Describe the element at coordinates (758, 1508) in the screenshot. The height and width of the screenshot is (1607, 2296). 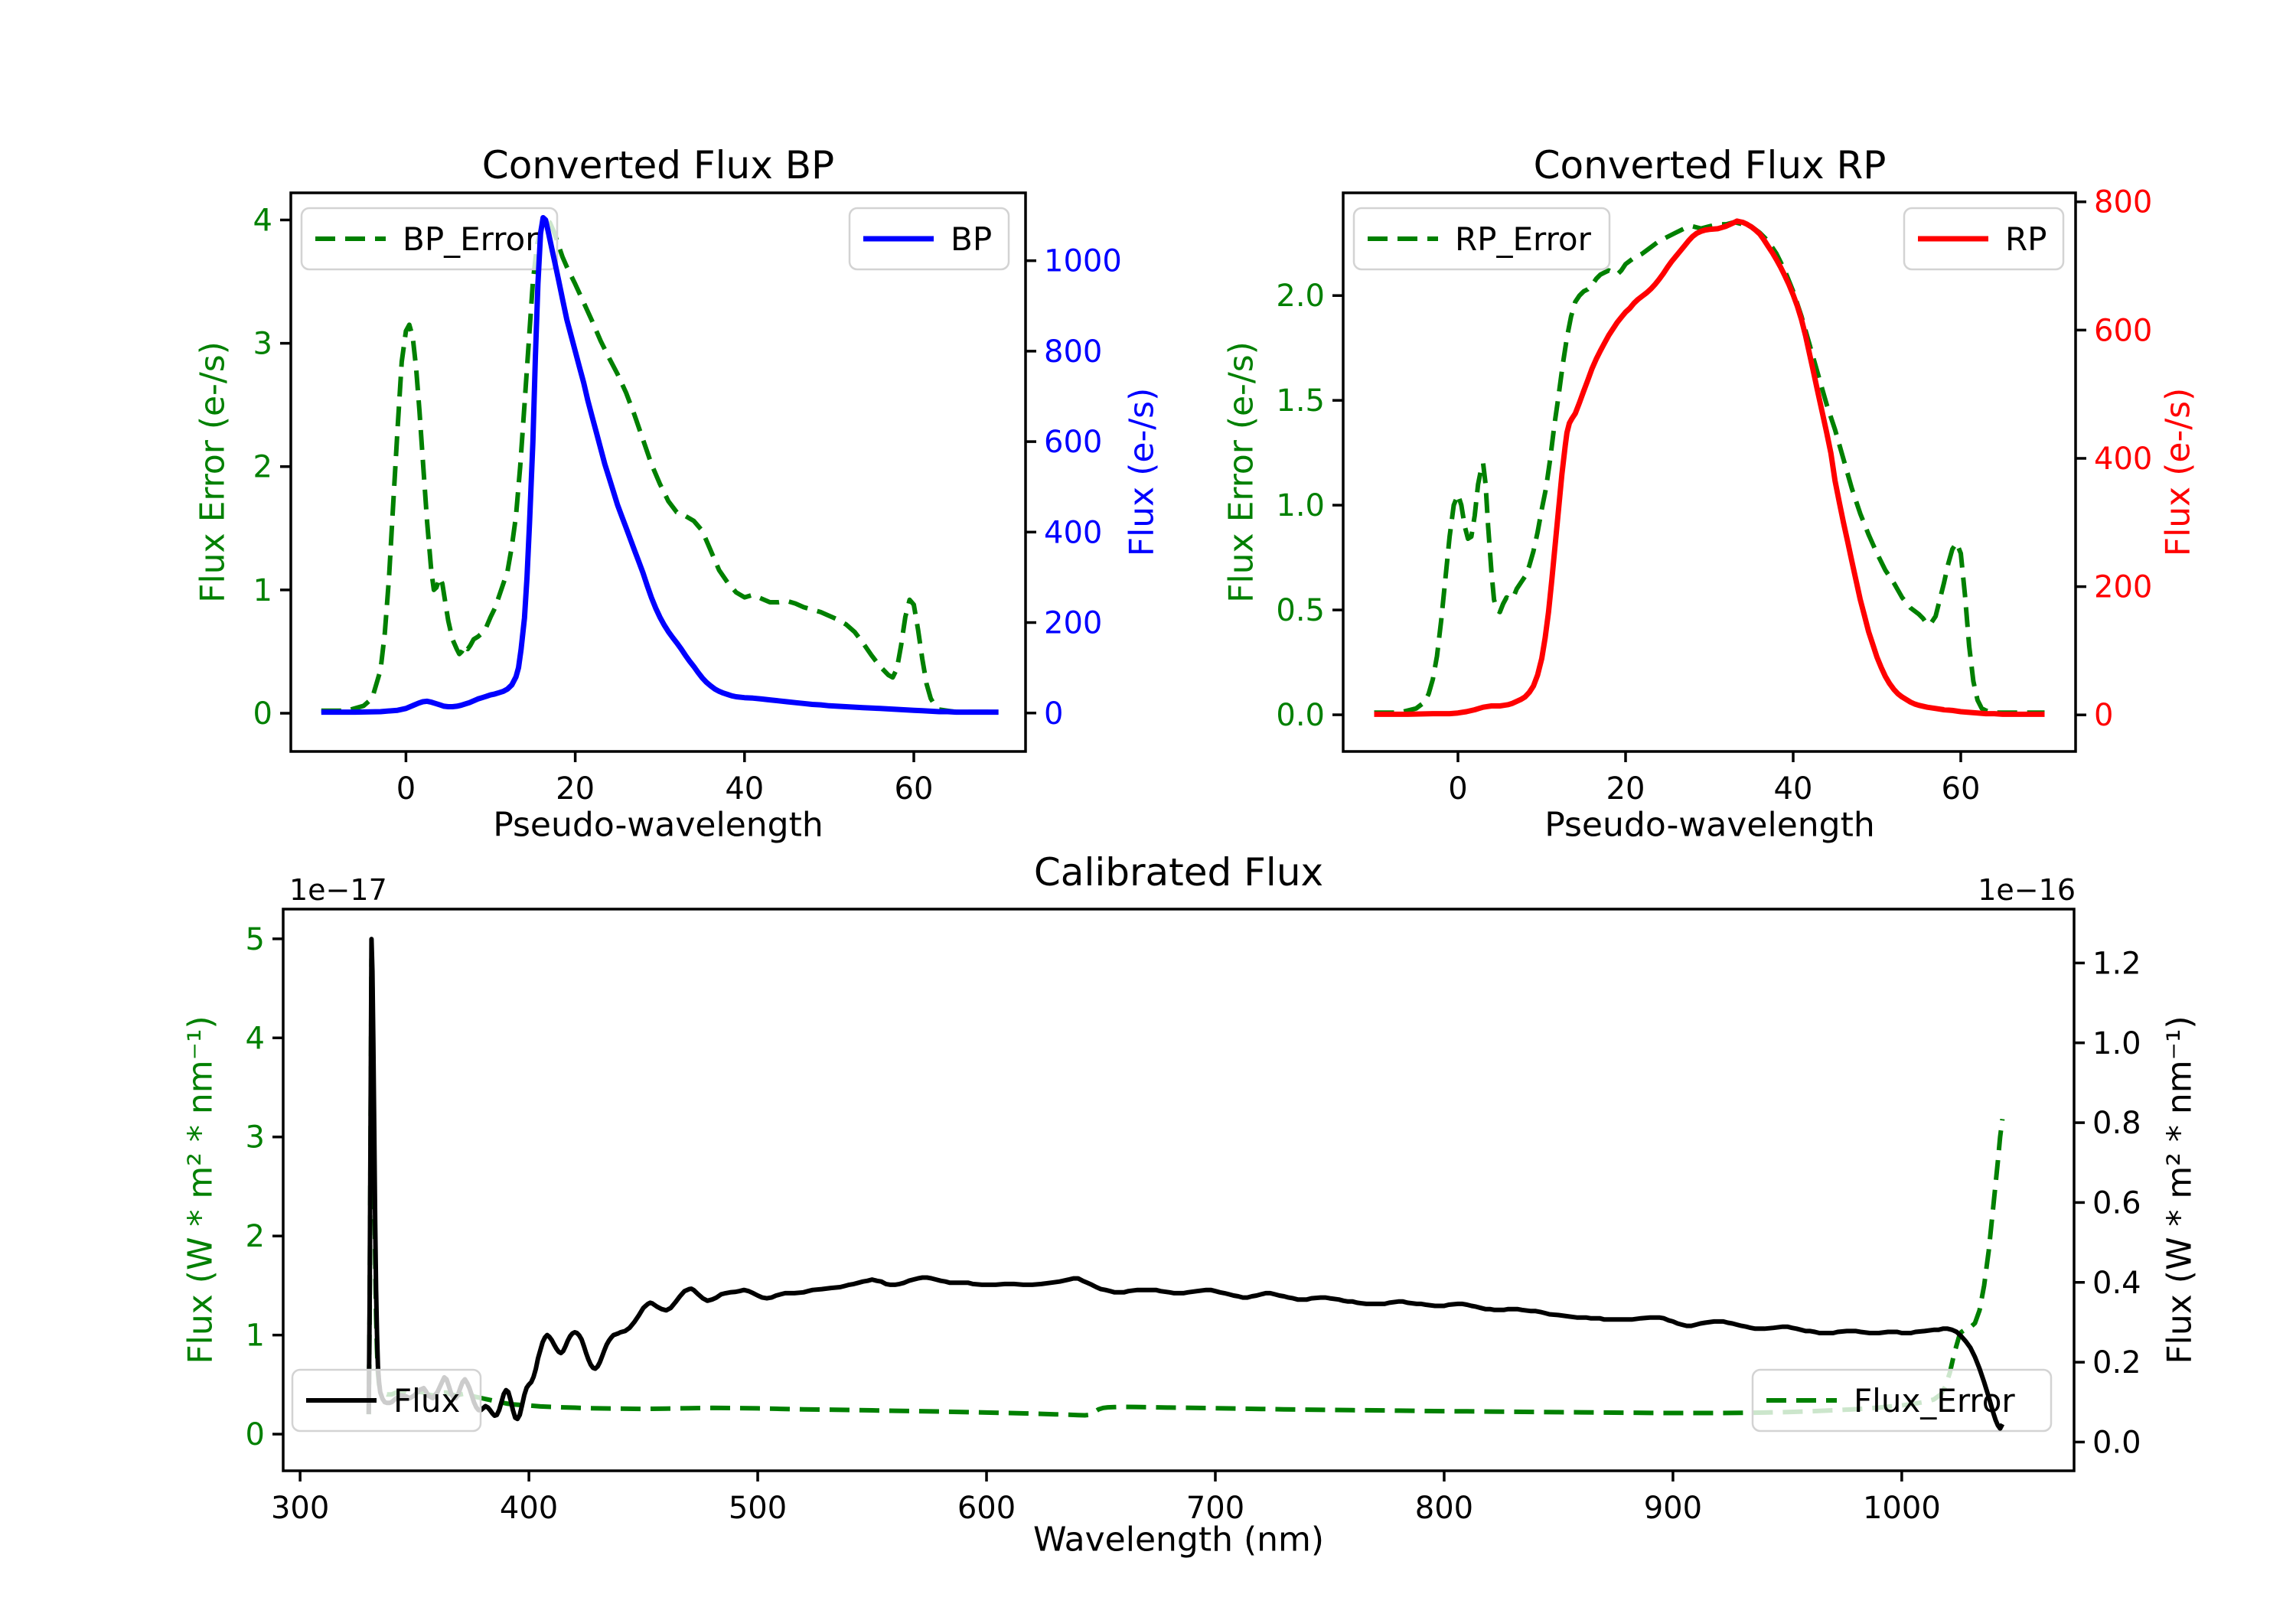
I see `x-tick-label: 500` at that location.